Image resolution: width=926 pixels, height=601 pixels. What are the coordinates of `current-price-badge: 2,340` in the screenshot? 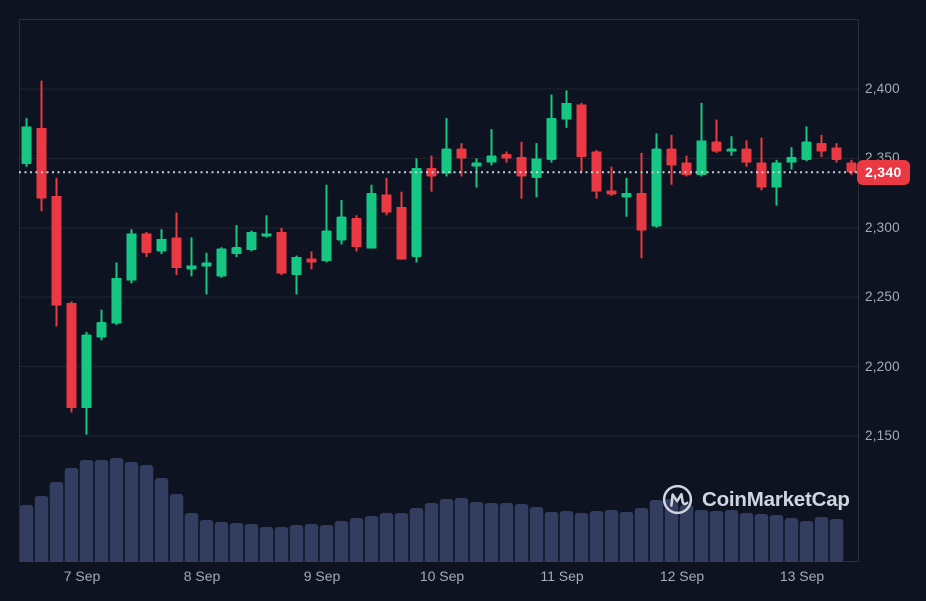 It's located at (883, 172).